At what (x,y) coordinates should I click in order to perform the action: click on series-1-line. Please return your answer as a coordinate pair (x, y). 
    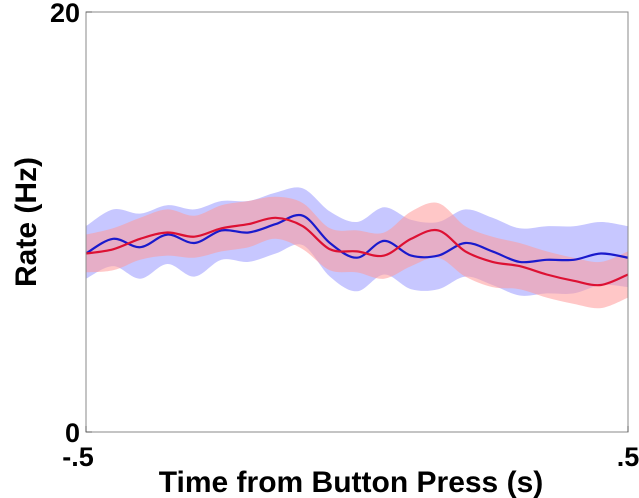
    Looking at the image, I should click on (357, 238).